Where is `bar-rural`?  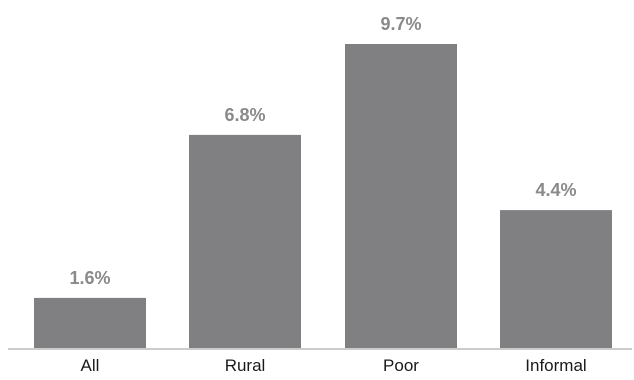 bar-rural is located at coordinates (245, 241).